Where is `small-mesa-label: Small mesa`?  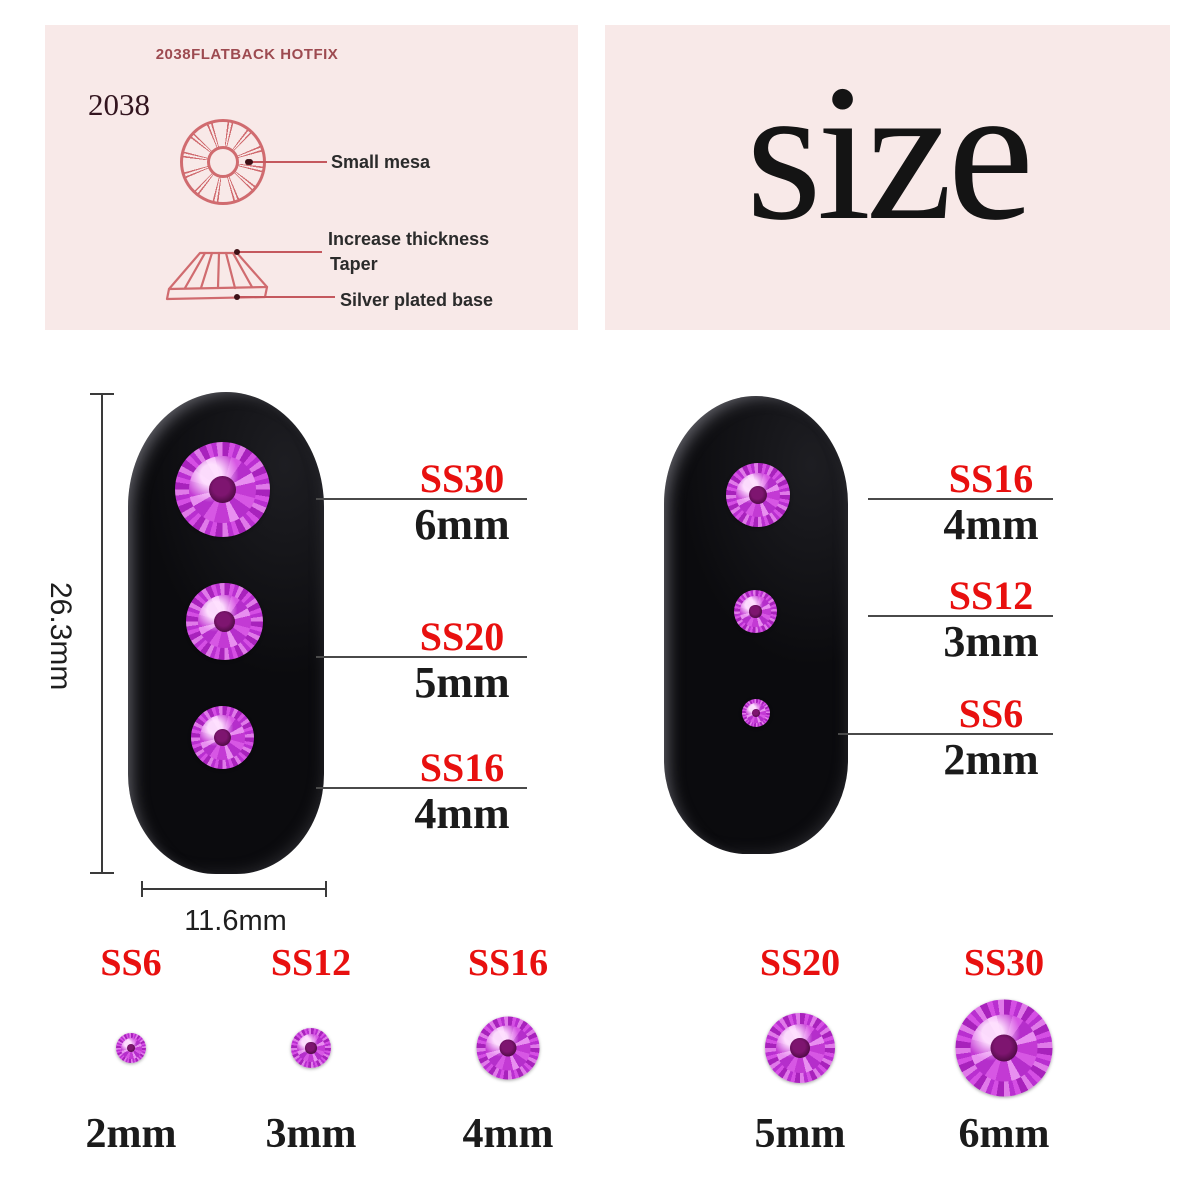
small-mesa-label: Small mesa is located at coordinates (381, 162).